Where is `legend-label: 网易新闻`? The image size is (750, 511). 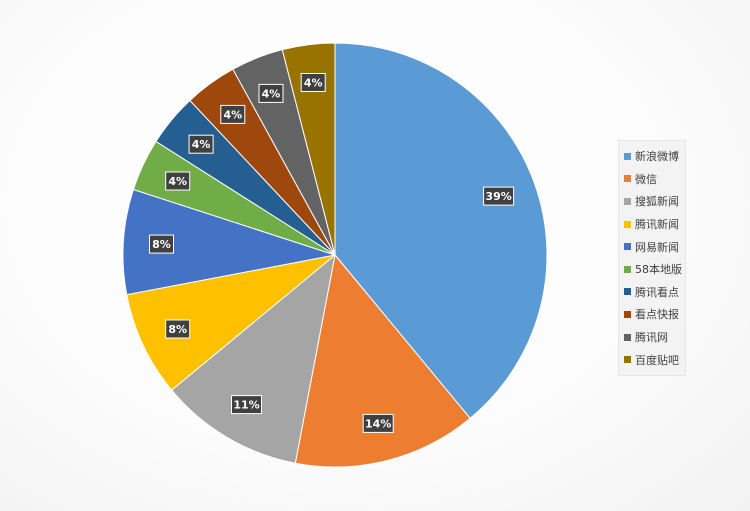
legend-label: 网易新闻 is located at coordinates (657, 247).